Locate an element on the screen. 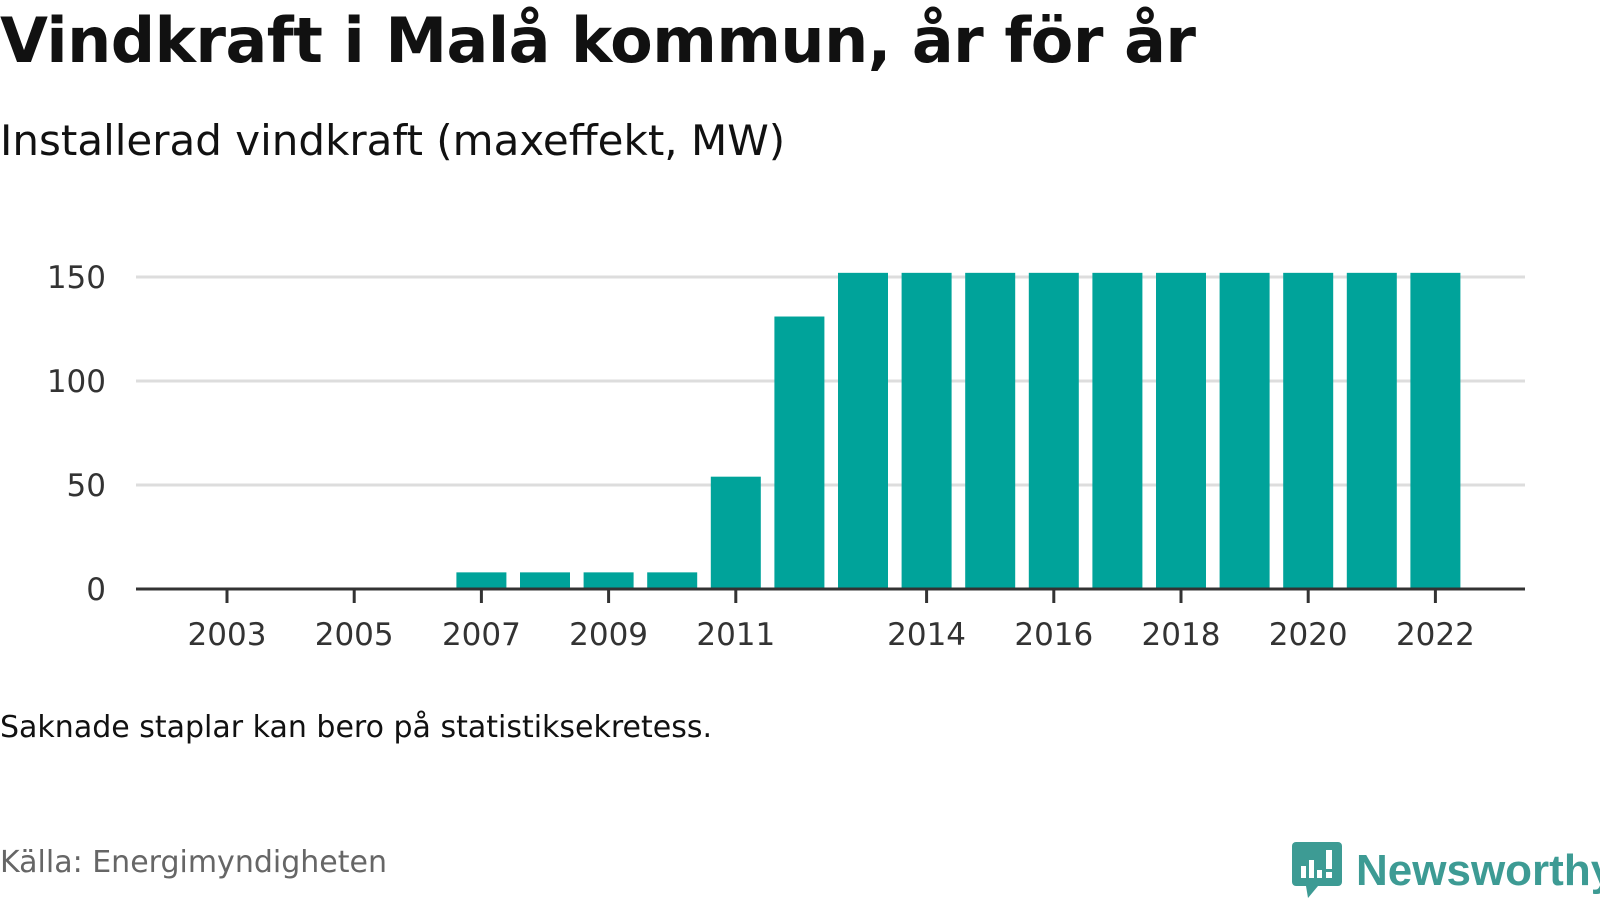  bar-2019 is located at coordinates (1244, 430).